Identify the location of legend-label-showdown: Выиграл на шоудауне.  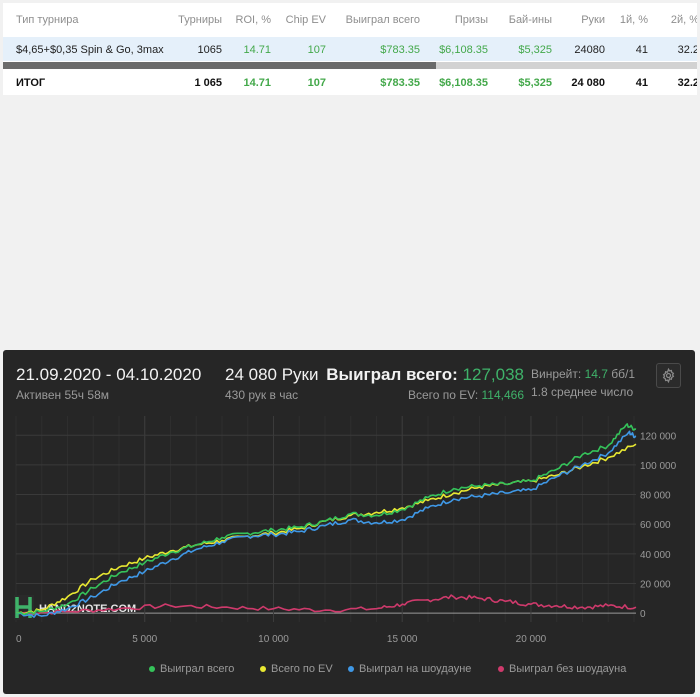
(415, 669).